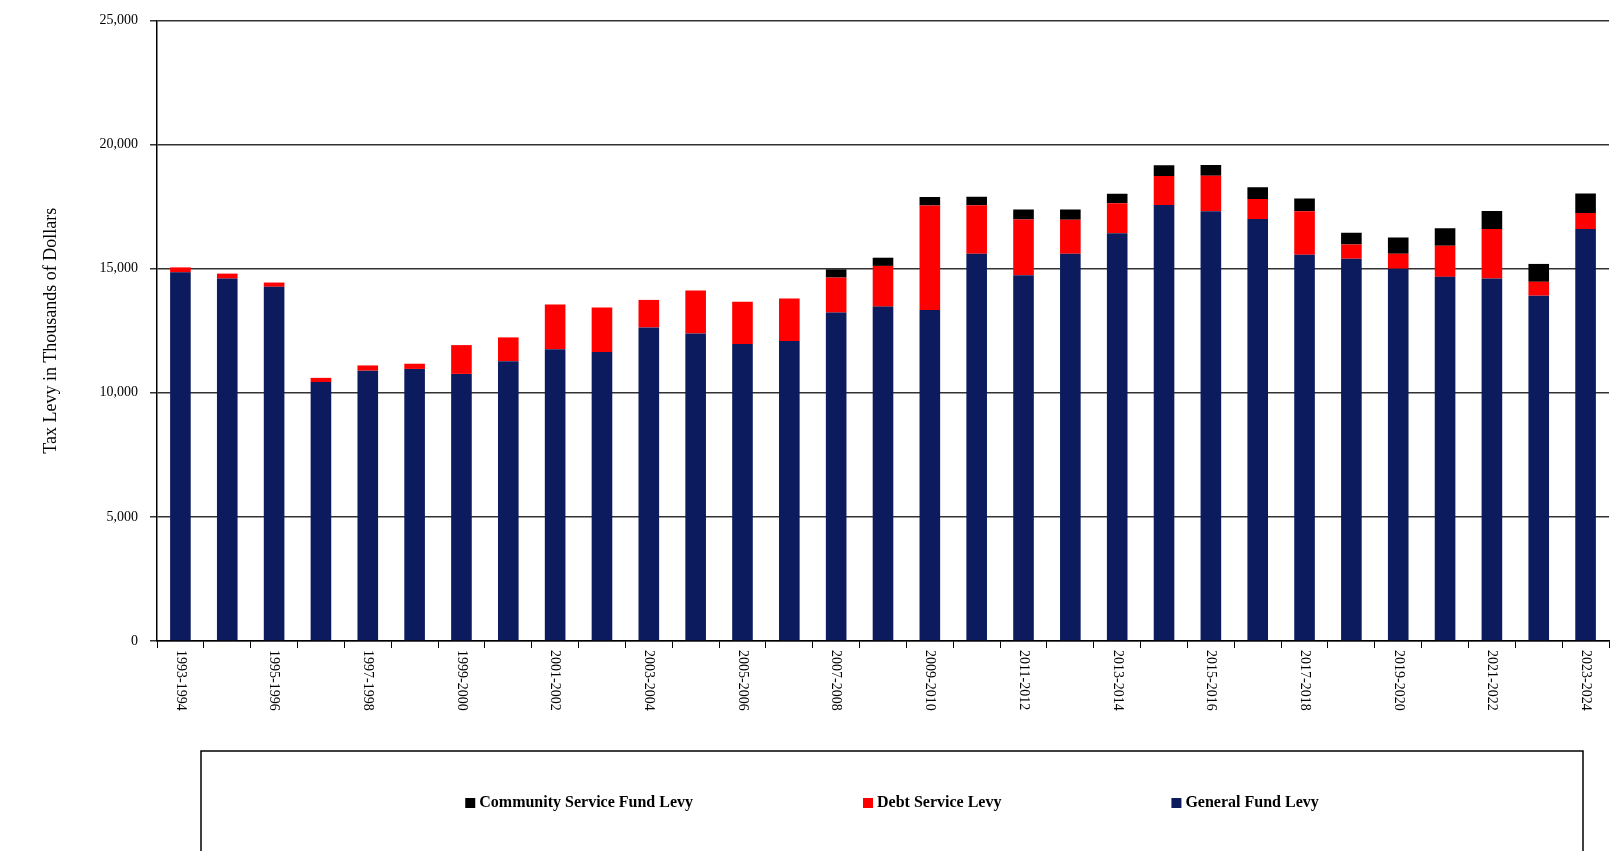  Describe the element at coordinates (369, 680) in the screenshot. I see `x-tick-label: 1997-1998` at that location.